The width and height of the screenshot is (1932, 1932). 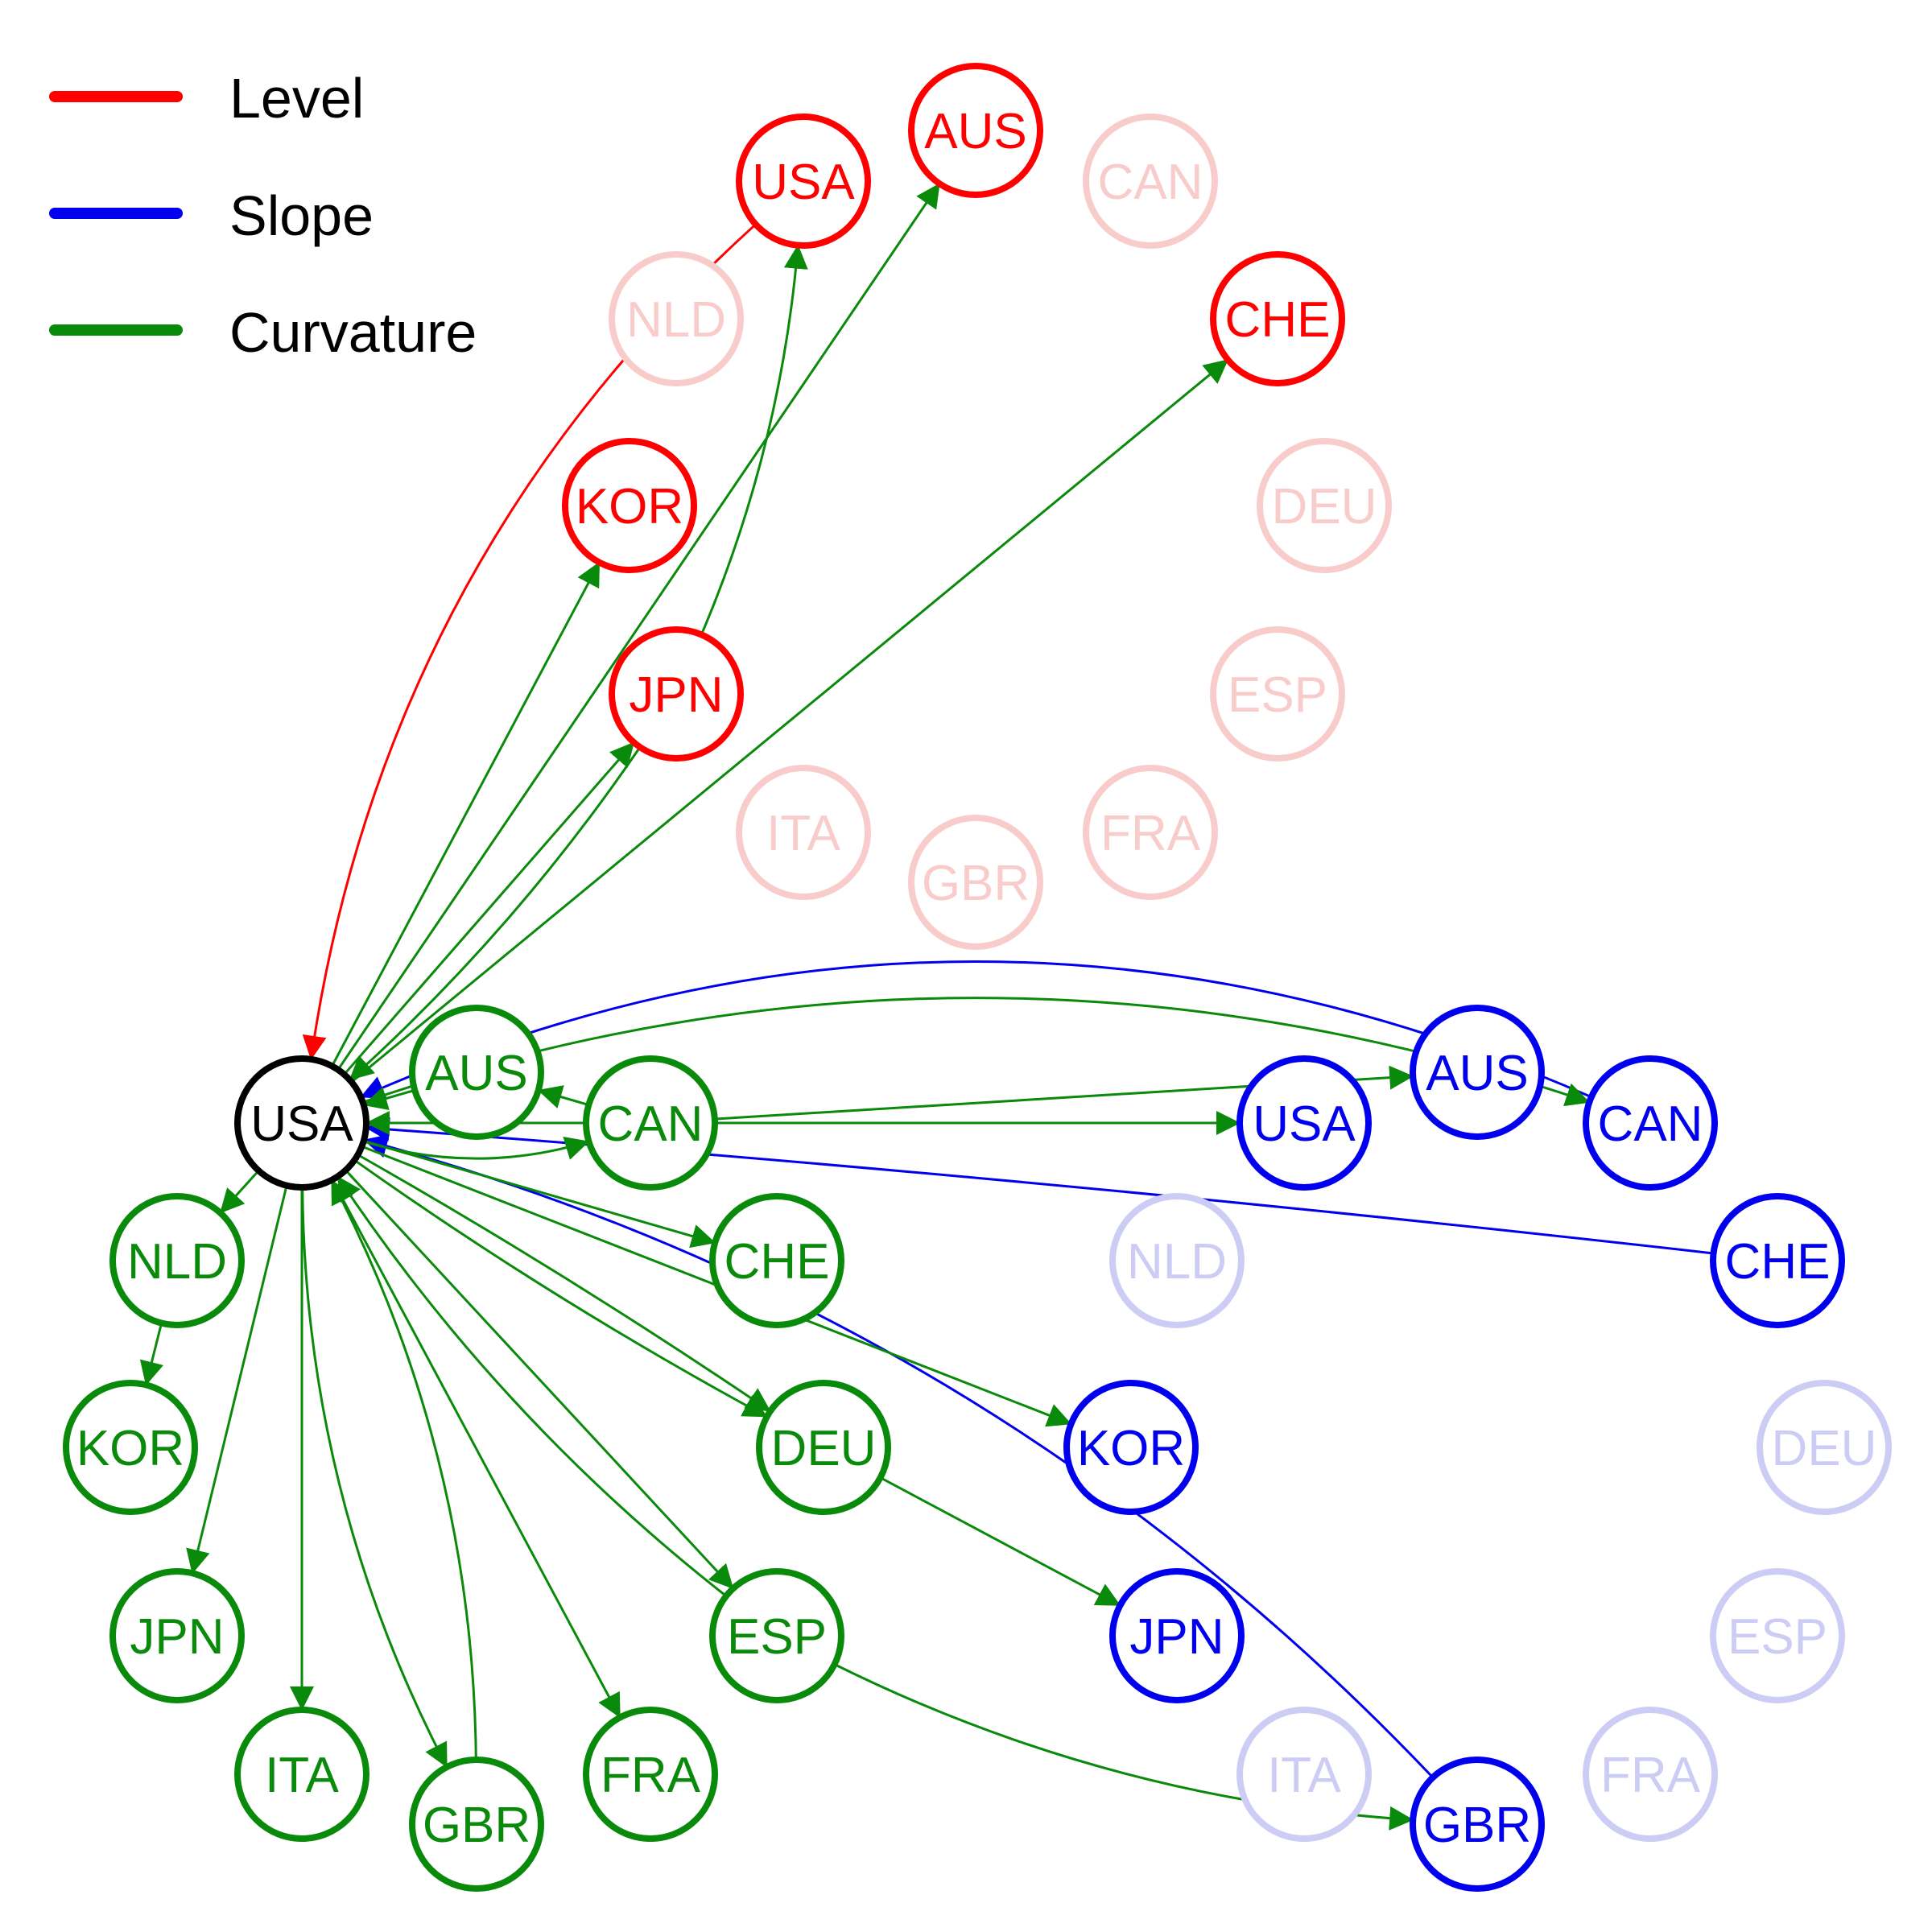 I want to click on curvature-node-can-label: CAN, so click(x=651, y=1124).